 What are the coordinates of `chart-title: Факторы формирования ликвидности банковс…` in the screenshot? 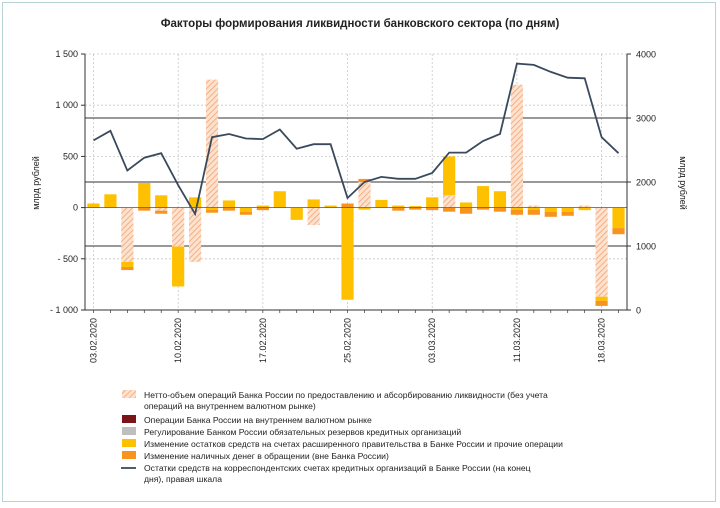 It's located at (360, 24).